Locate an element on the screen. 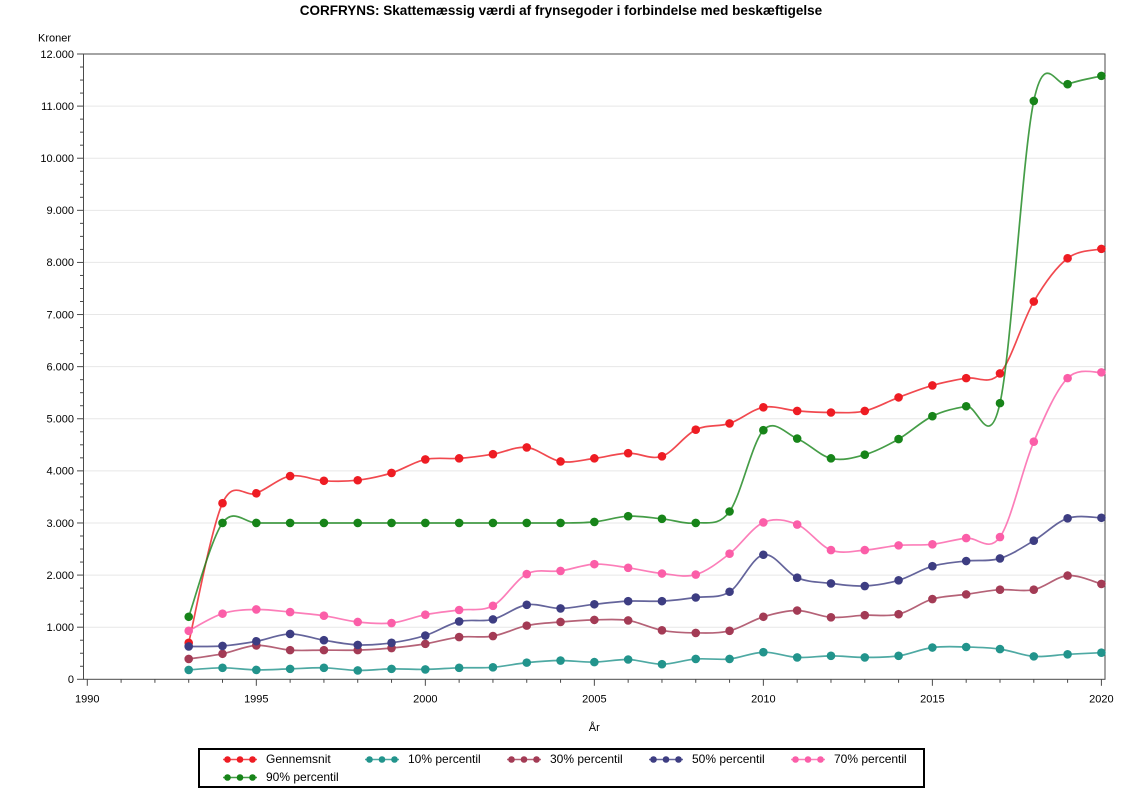 The image size is (1122, 793). y-tick-label: 7.000 is located at coordinates (60, 315).